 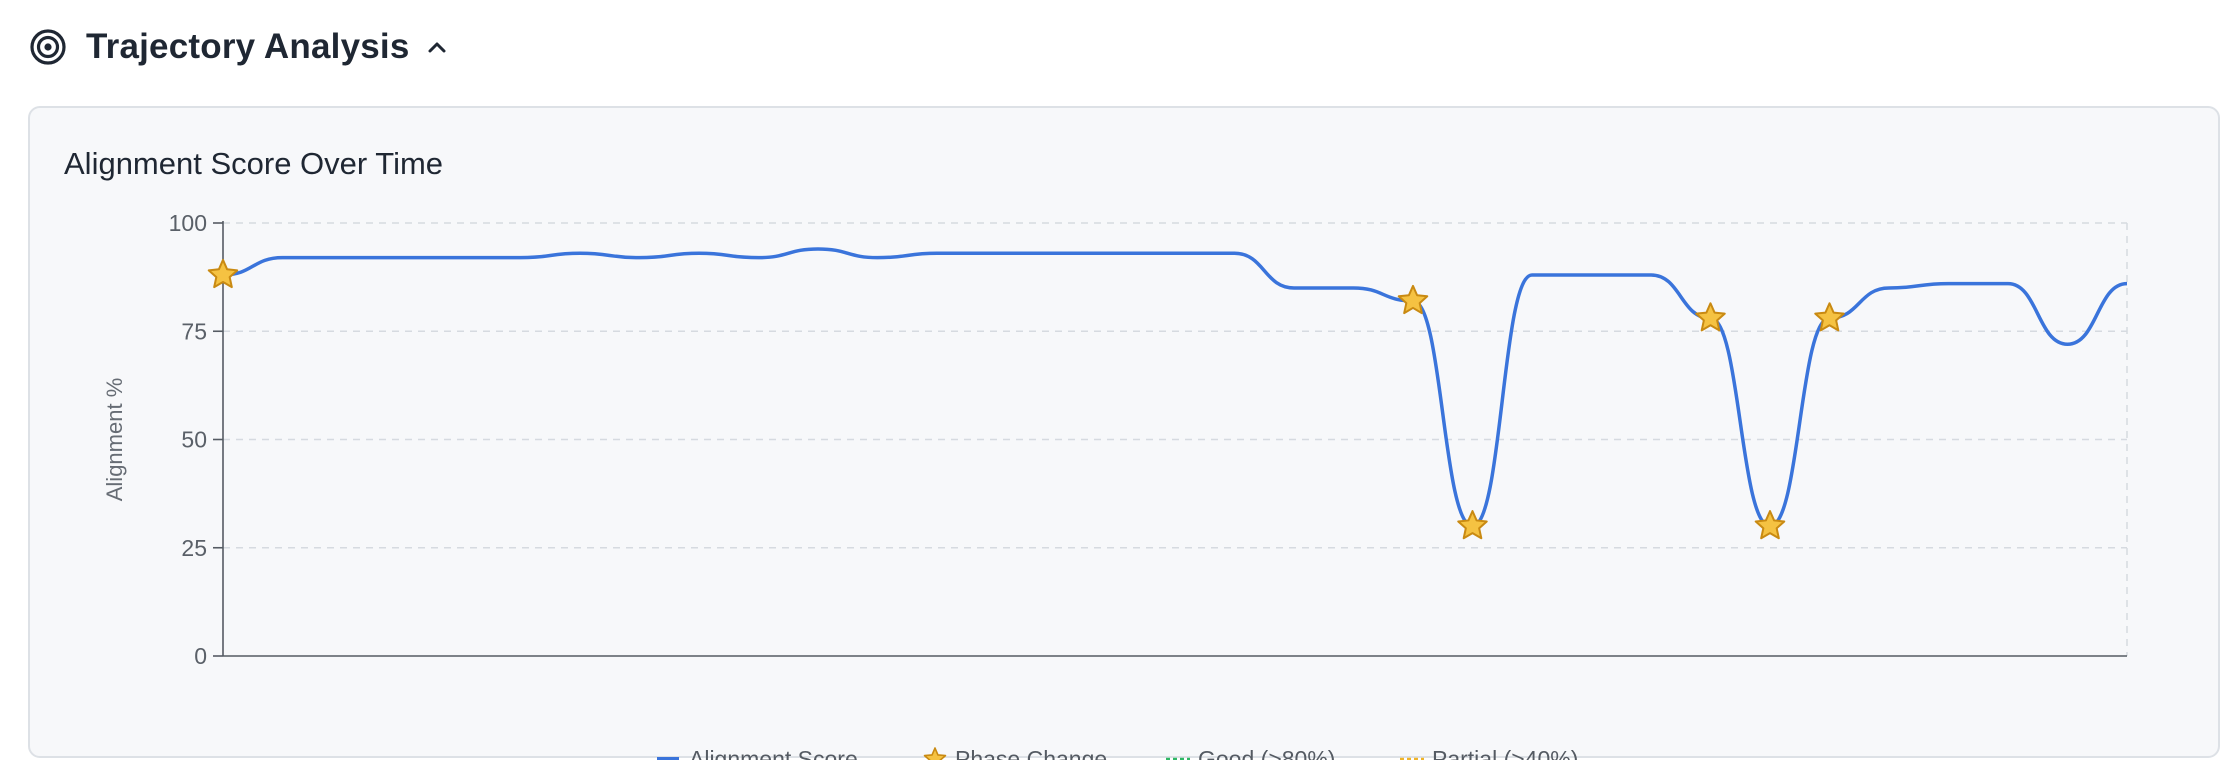 I want to click on y-axis-label: Alignment %, so click(x=114, y=440).